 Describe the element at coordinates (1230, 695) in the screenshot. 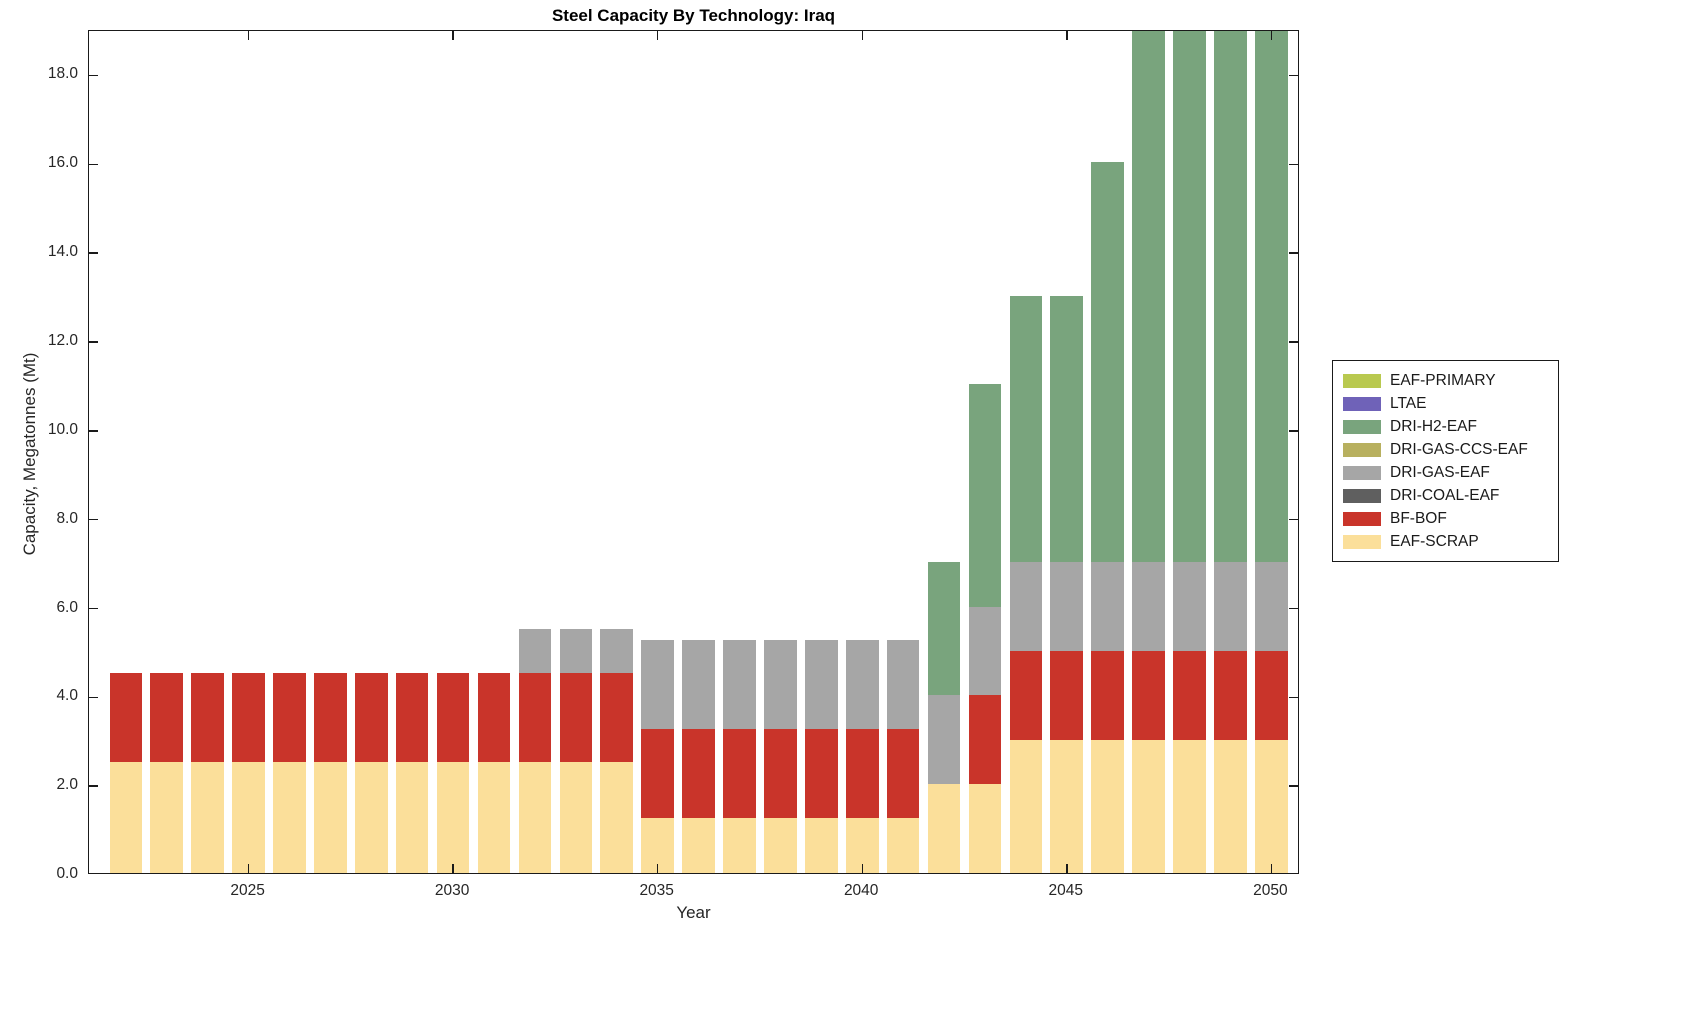

I see `bar-segment-bf-bof-2049` at that location.